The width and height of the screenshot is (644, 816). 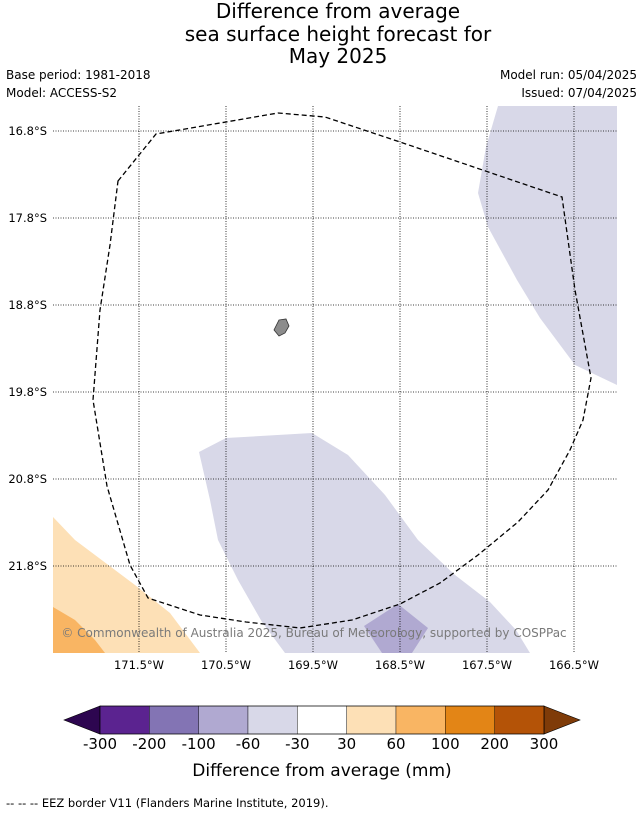 What do you see at coordinates (568, 84) in the screenshot?
I see `meta-right: Model run: 05/04/2025 Issued: 07/04/2025` at bounding box center [568, 84].